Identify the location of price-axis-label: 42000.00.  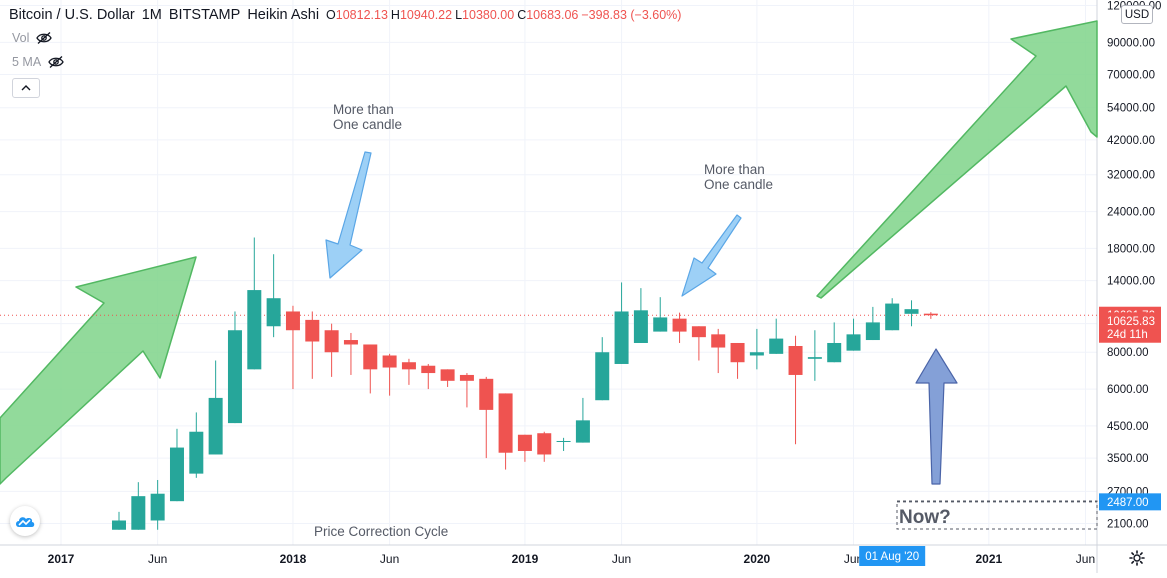
(1131, 141).